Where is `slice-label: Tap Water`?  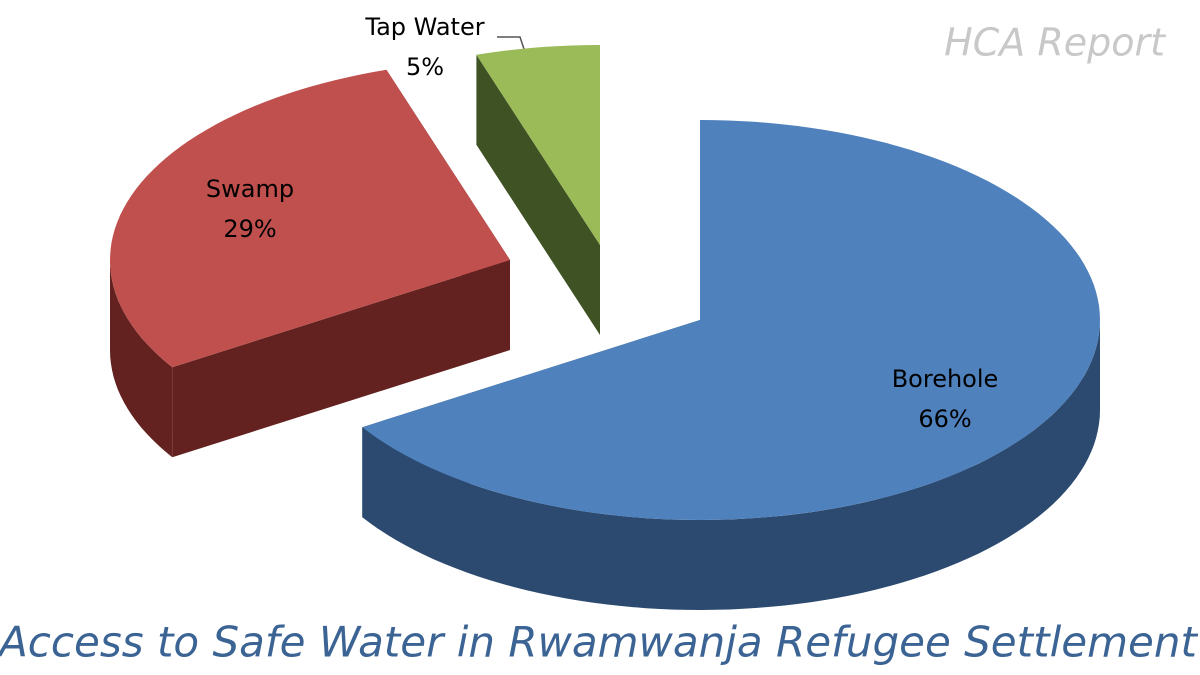
slice-label: Tap Water is located at coordinates (424, 27).